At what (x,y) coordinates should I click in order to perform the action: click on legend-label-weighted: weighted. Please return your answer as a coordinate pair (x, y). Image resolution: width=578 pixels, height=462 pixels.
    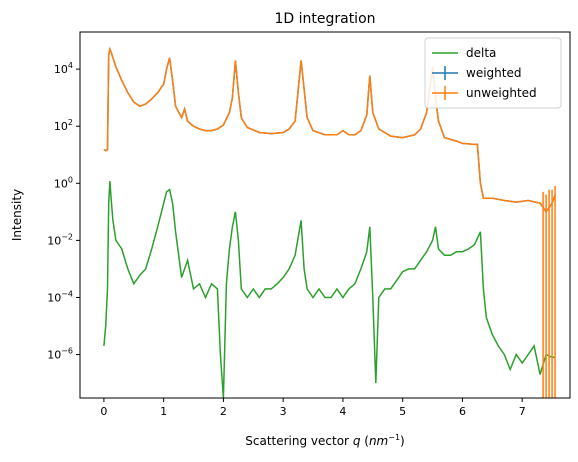
    Looking at the image, I should click on (493, 73).